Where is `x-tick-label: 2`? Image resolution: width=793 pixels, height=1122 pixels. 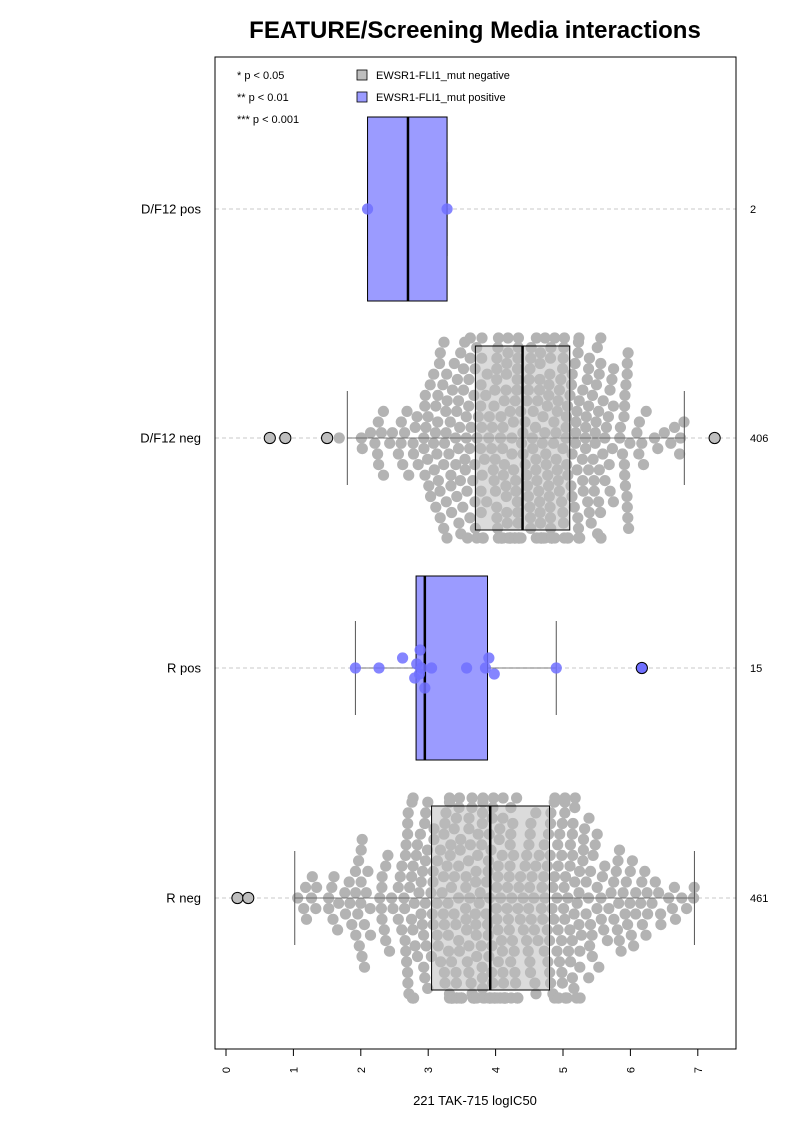 x-tick-label: 2 is located at coordinates (362, 1070).